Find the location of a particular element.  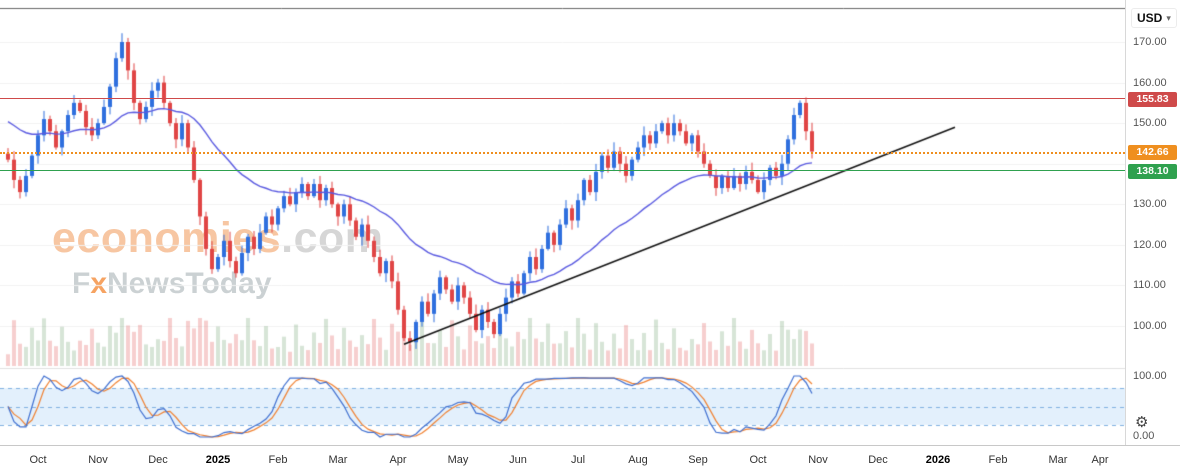

currency-selector: USD ▾ is located at coordinates (1154, 18).